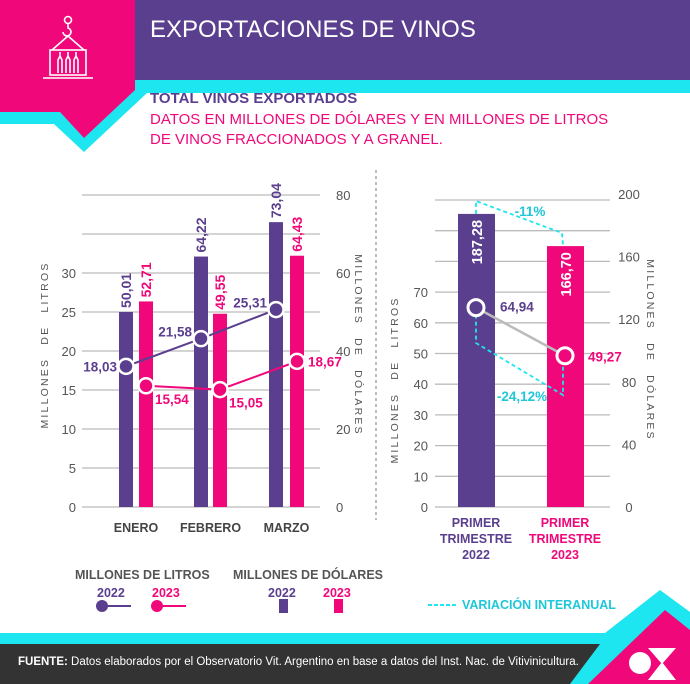  What do you see at coordinates (168, 606) in the screenshot?
I see `legend-line-2023-icon` at bounding box center [168, 606].